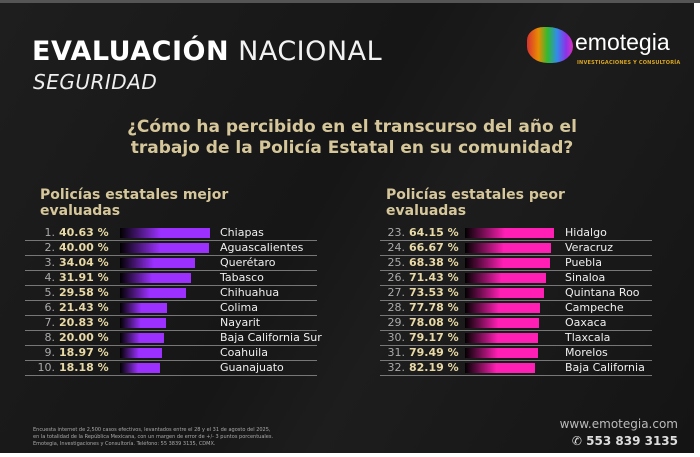 The width and height of the screenshot is (700, 457). Describe the element at coordinates (84, 367) in the screenshot. I see `percentage: 18.18 %` at that location.